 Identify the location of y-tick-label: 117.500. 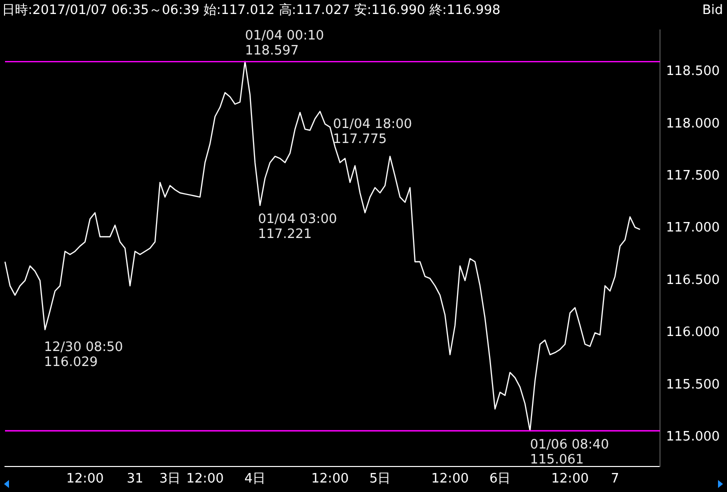
(693, 176).